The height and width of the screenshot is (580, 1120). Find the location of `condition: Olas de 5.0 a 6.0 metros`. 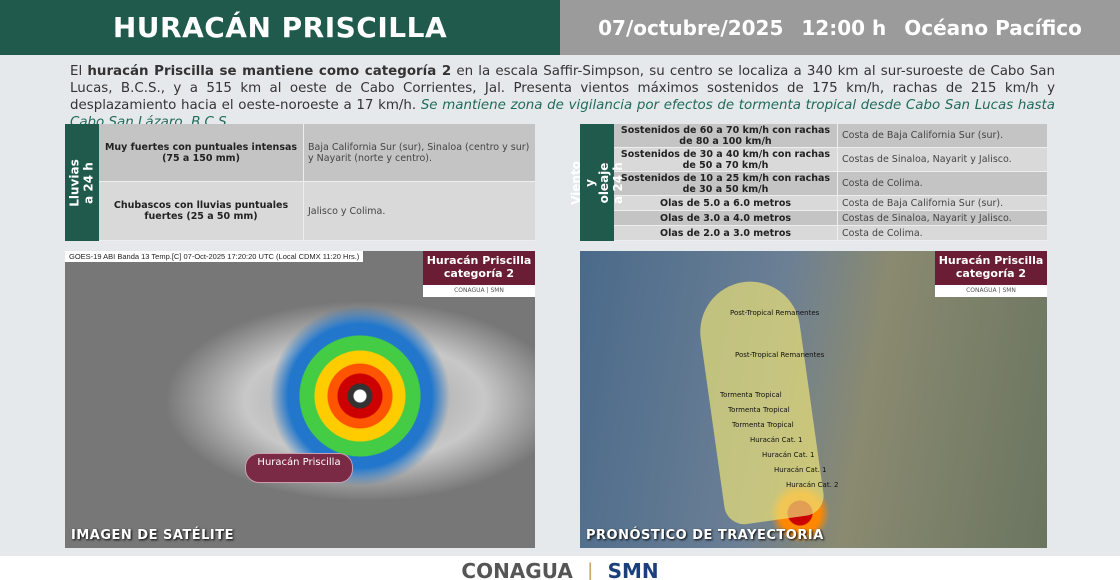

condition: Olas de 5.0 a 6.0 metros is located at coordinates (726, 203).